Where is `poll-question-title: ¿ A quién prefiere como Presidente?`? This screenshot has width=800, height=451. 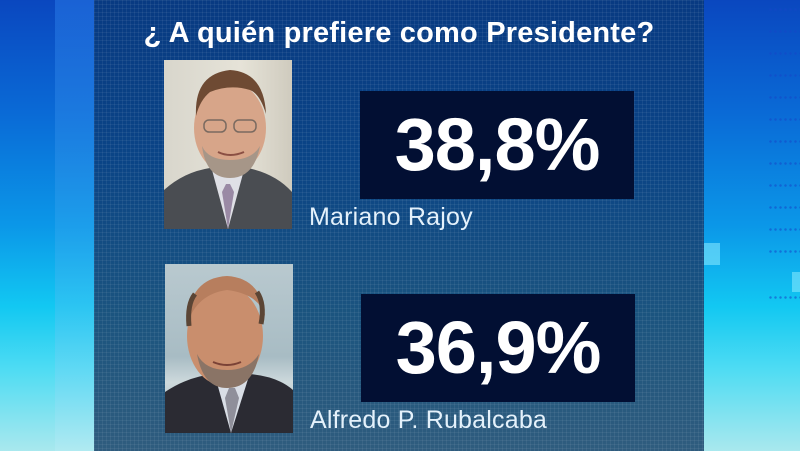 poll-question-title: ¿ A quién prefiere como Presidente? is located at coordinates (399, 33).